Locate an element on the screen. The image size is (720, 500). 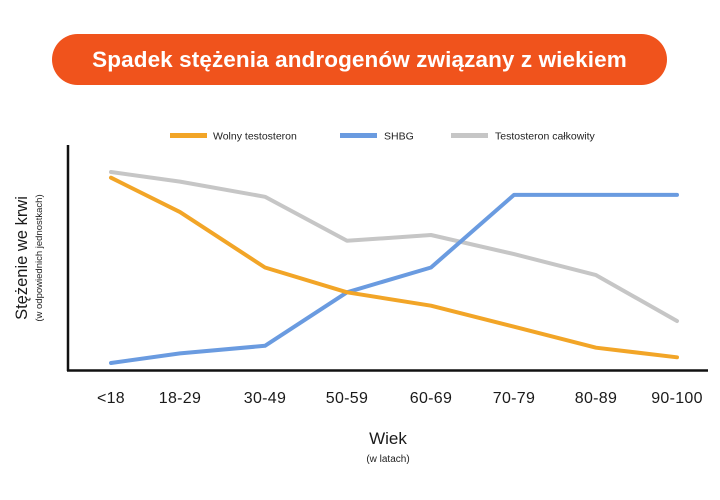
legend-label-testosteron-calkowity: Testosteron całkowity is located at coordinates (545, 137).